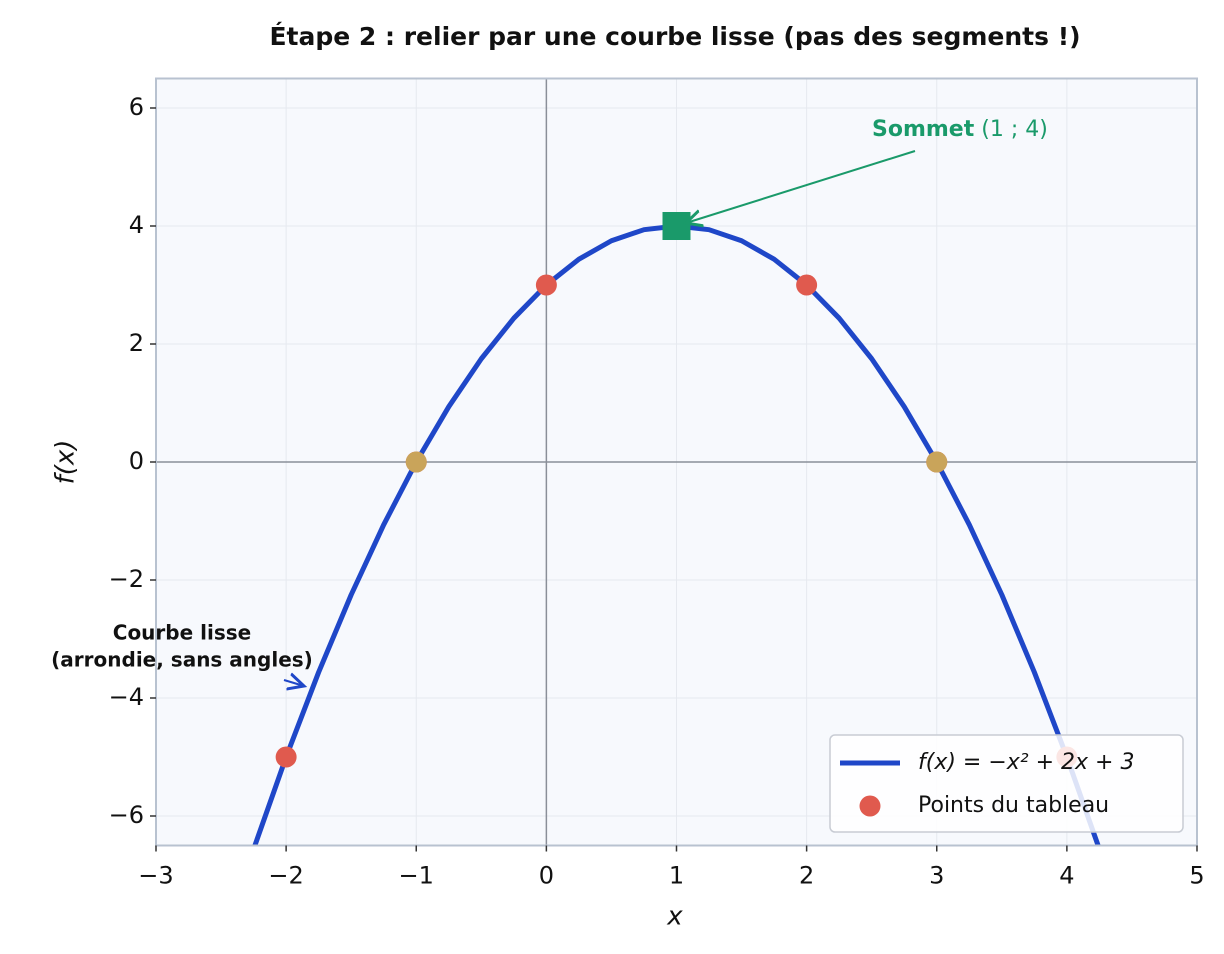 Image resolution: width=1224 pixels, height=954 pixels. I want to click on y-tick-label: 0, so click(136, 461).